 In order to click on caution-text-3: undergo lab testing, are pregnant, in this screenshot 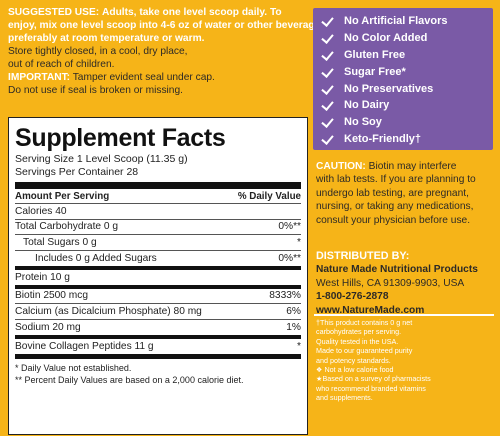, I will do `click(392, 193)`.